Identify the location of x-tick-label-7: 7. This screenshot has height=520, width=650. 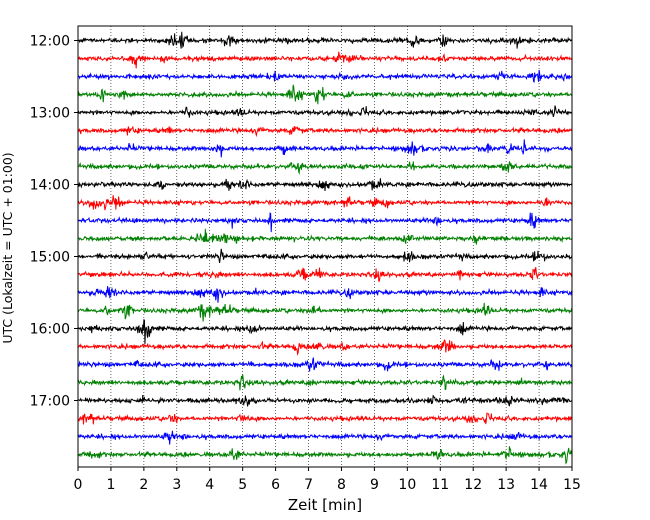
(308, 485).